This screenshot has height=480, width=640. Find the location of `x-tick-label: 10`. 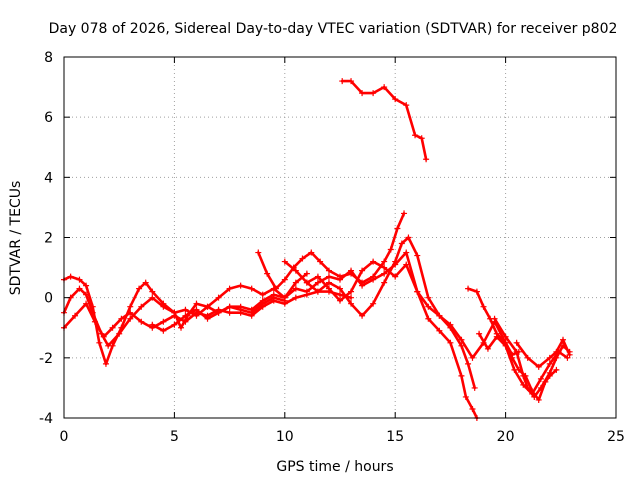

x-tick-label: 10 is located at coordinates (285, 437).